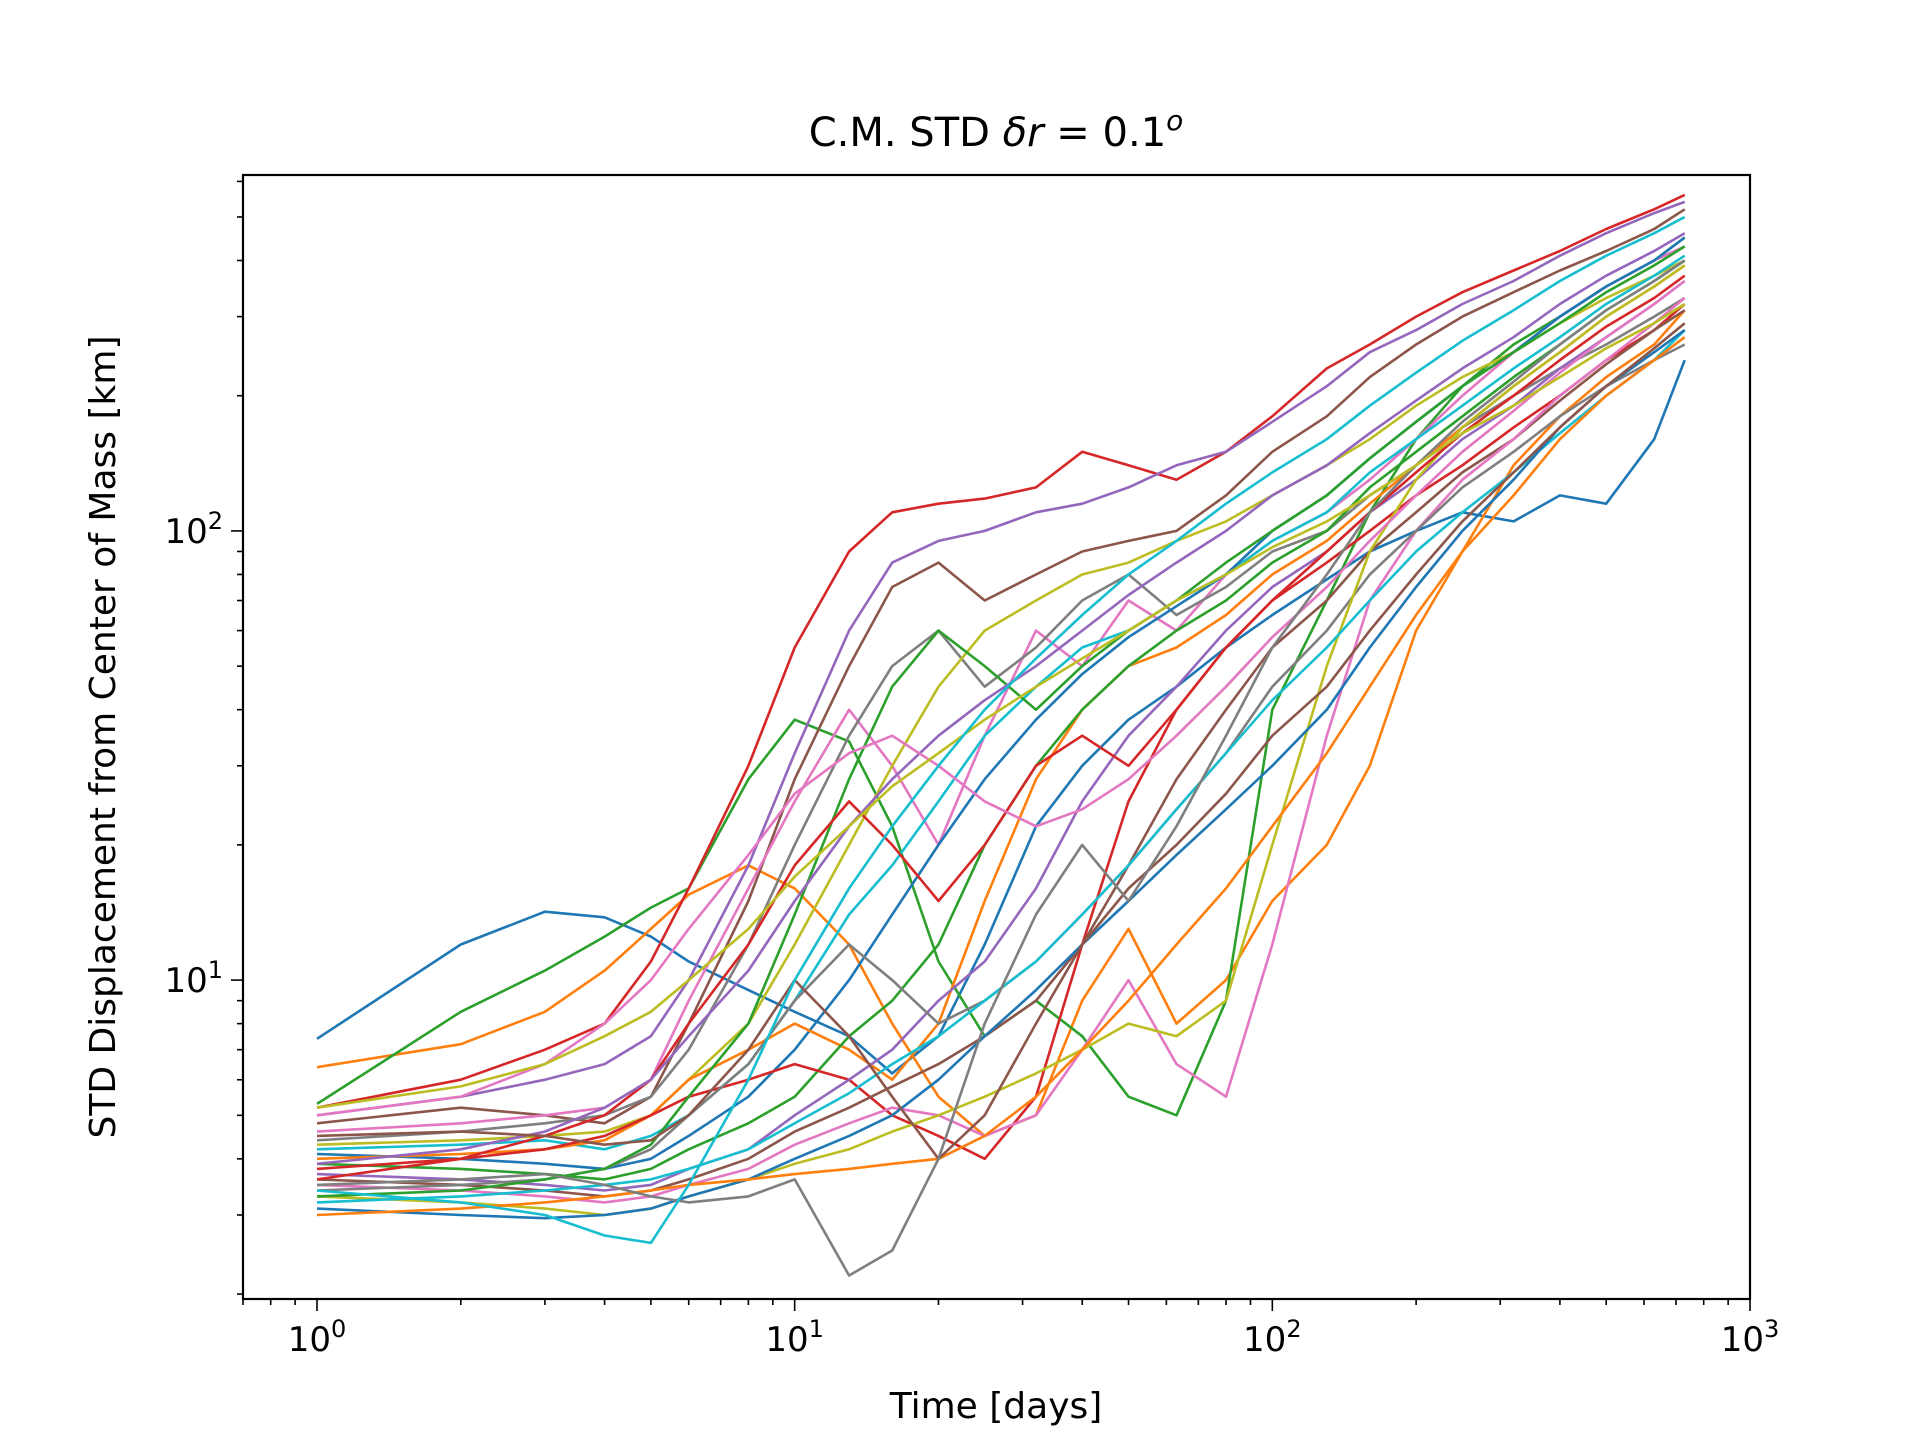 The height and width of the screenshot is (1440, 1920). What do you see at coordinates (1024, 133) in the screenshot?
I see `title-math-var: δr` at bounding box center [1024, 133].